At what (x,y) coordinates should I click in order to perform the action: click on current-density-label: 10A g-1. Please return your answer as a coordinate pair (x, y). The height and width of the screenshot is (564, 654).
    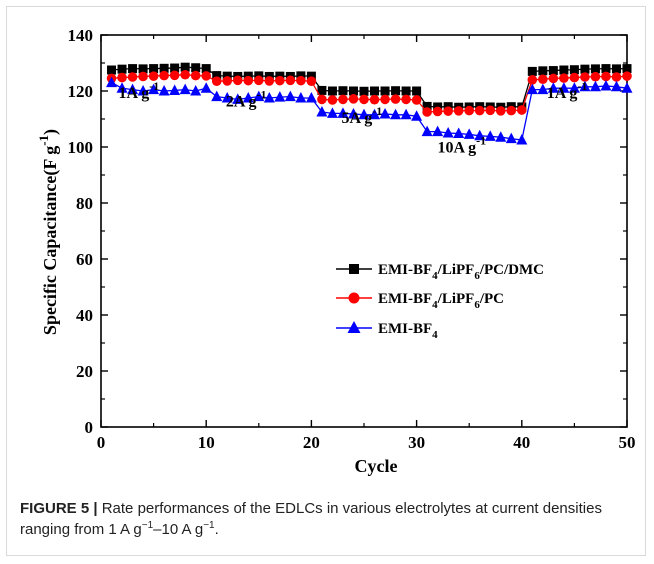
    Looking at the image, I should click on (462, 145).